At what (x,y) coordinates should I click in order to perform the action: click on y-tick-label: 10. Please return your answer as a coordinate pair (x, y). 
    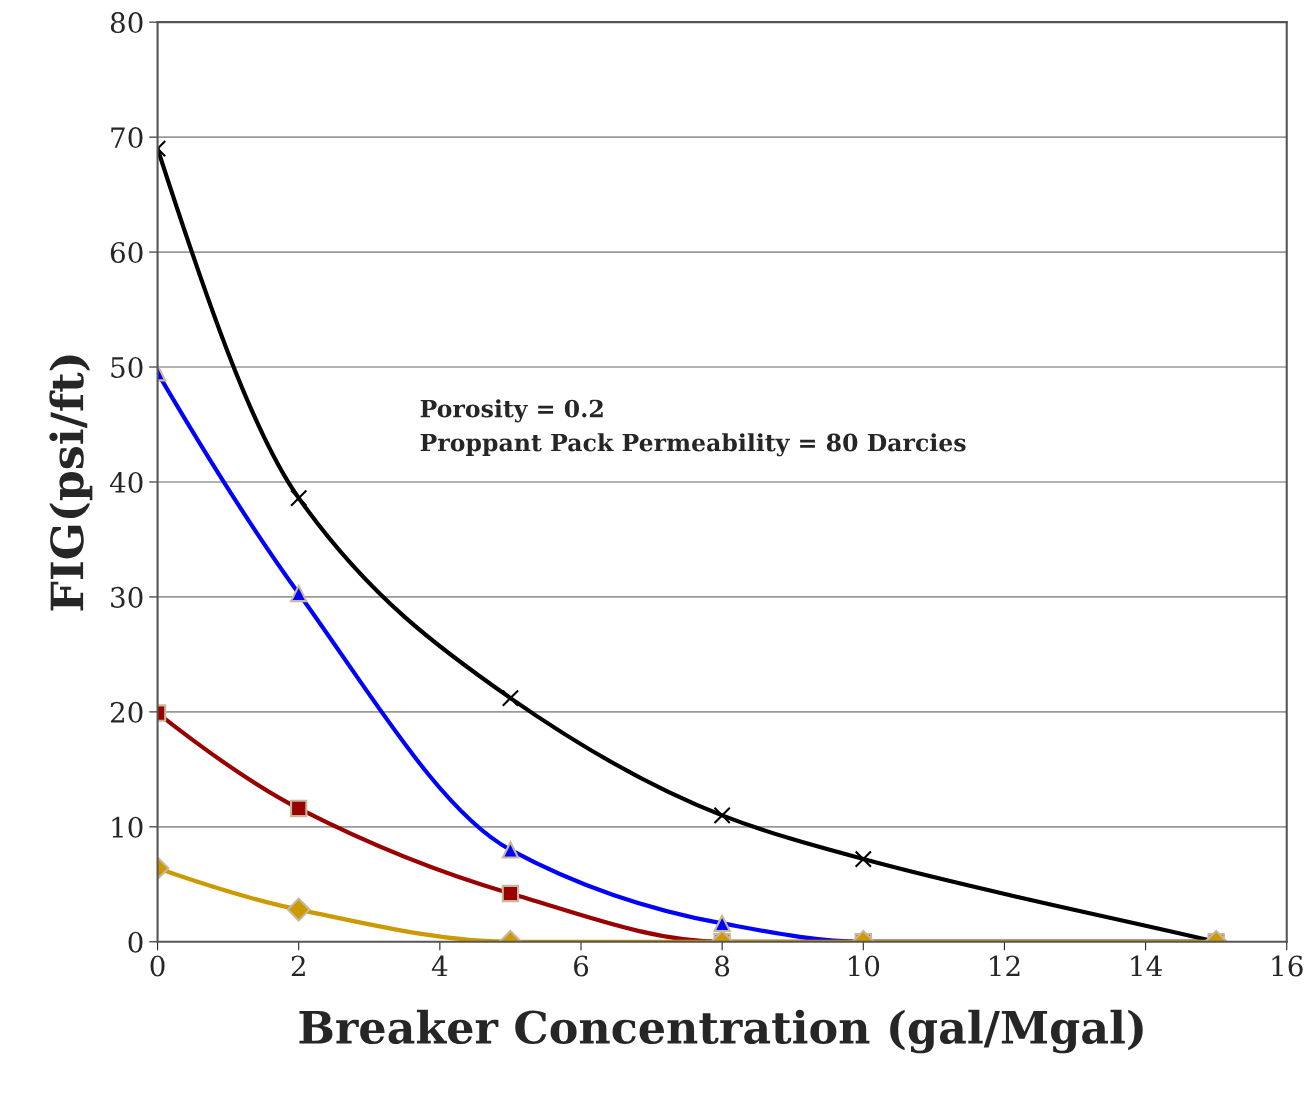
    Looking at the image, I should click on (127, 827).